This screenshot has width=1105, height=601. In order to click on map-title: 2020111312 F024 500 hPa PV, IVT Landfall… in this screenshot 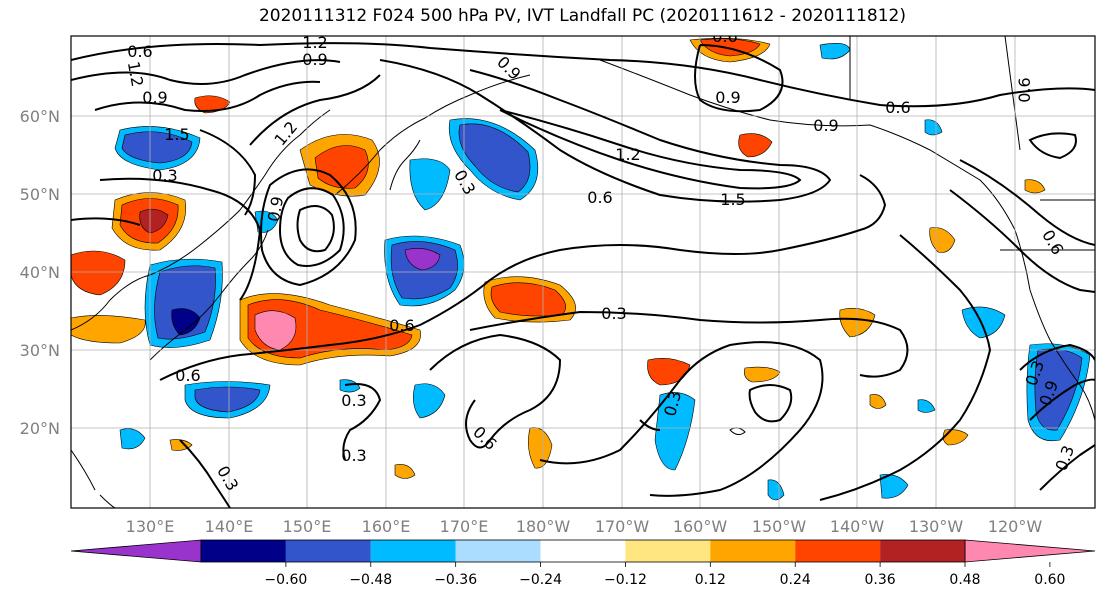, I will do `click(582, 16)`.